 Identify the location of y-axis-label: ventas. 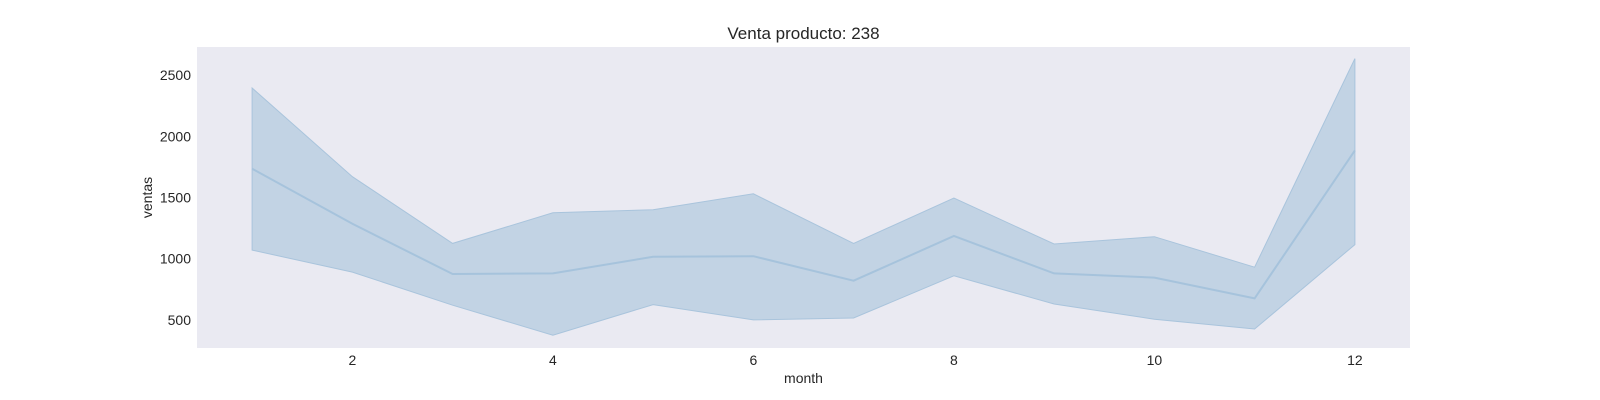
(147, 197).